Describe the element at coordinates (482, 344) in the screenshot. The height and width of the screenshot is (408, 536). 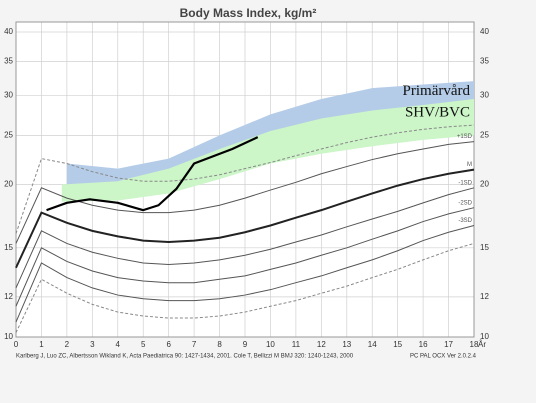
I see `x-unit: År` at that location.